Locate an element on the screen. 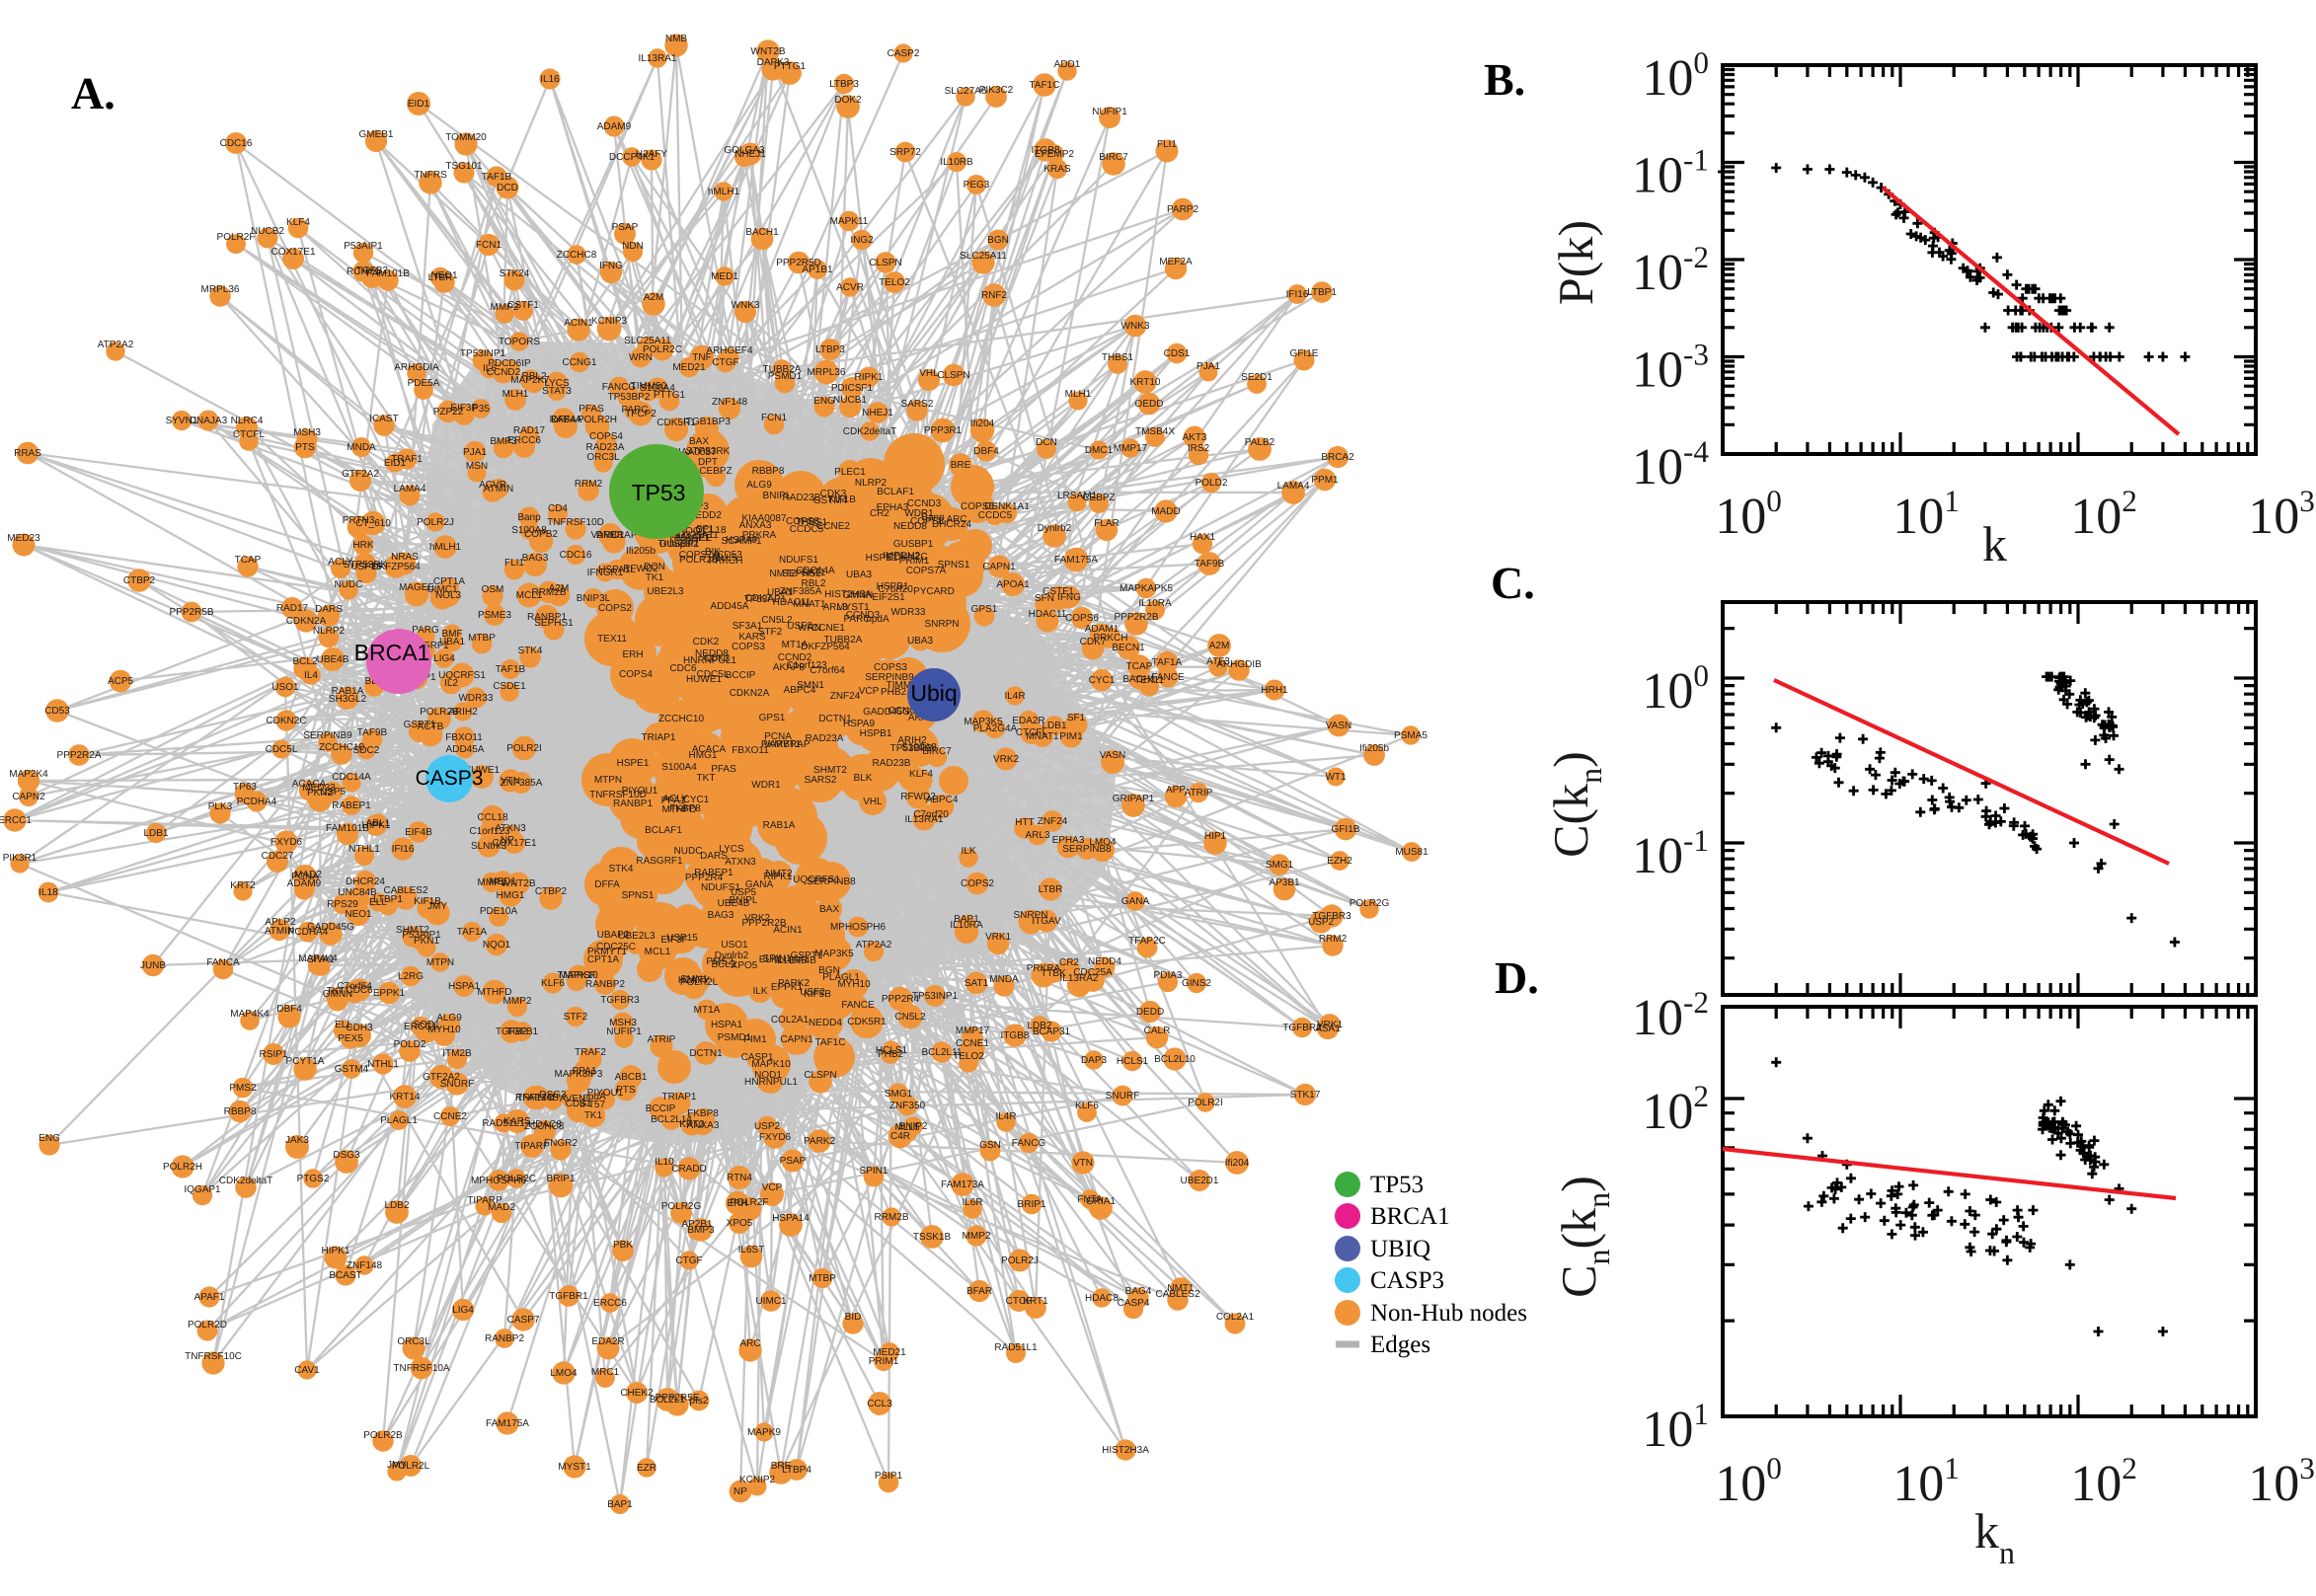 The height and width of the screenshot is (1596, 2316). svg-text: ZNF385A is located at coordinates (801, 591).